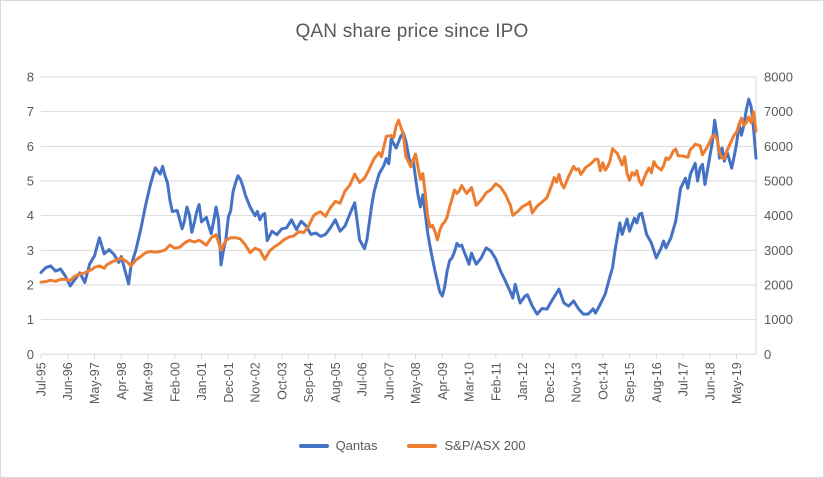  I want to click on legend: Qantas S&P/ASX 200, so click(412, 445).